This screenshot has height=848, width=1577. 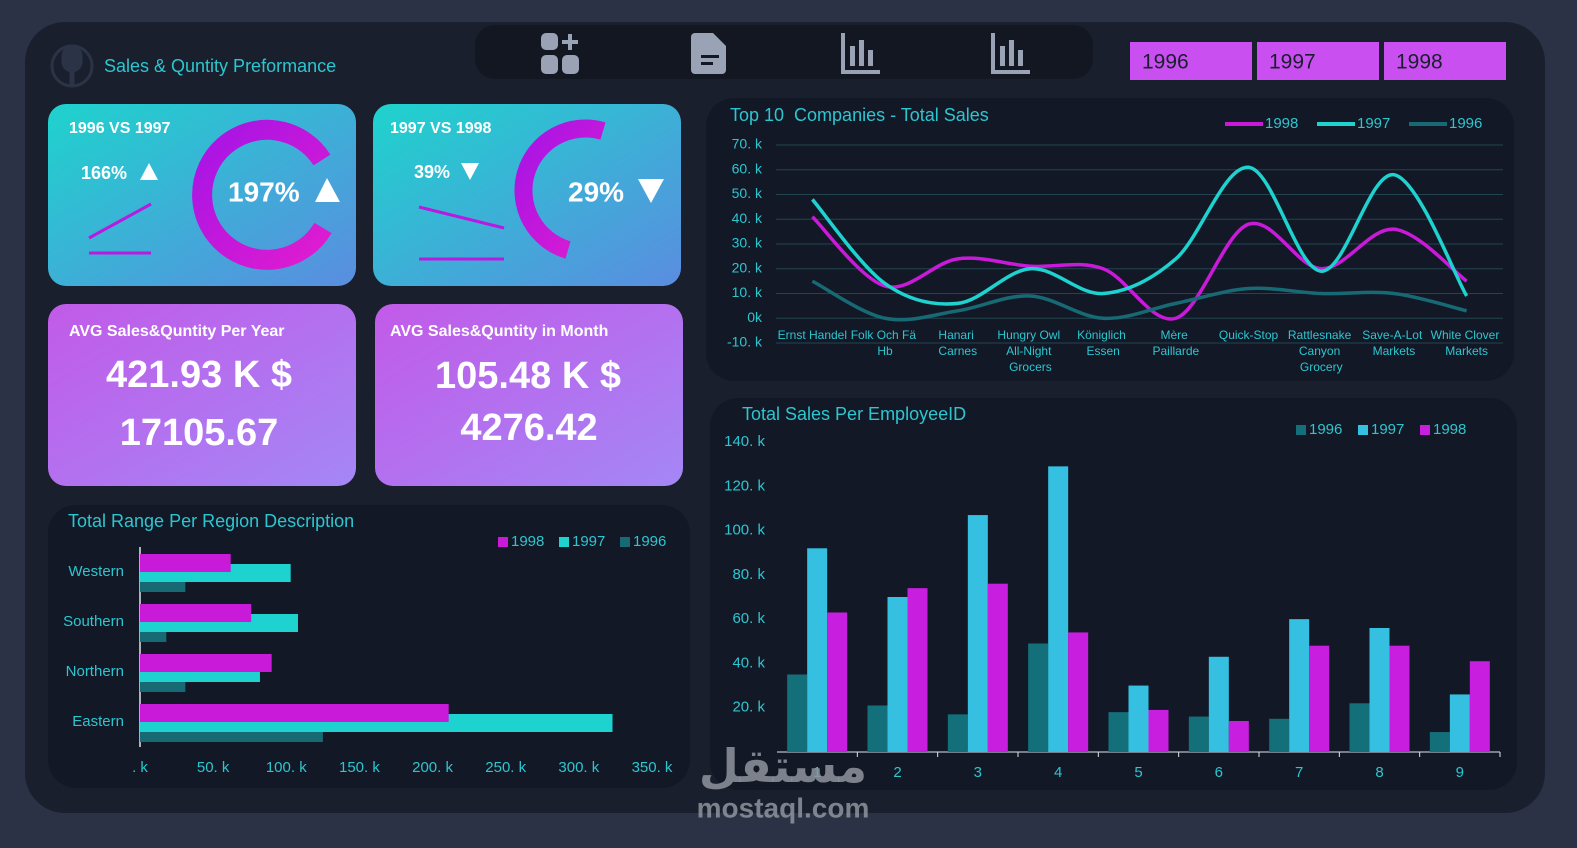 What do you see at coordinates (783, 807) in the screenshot?
I see `watermark: mostaql.com` at bounding box center [783, 807].